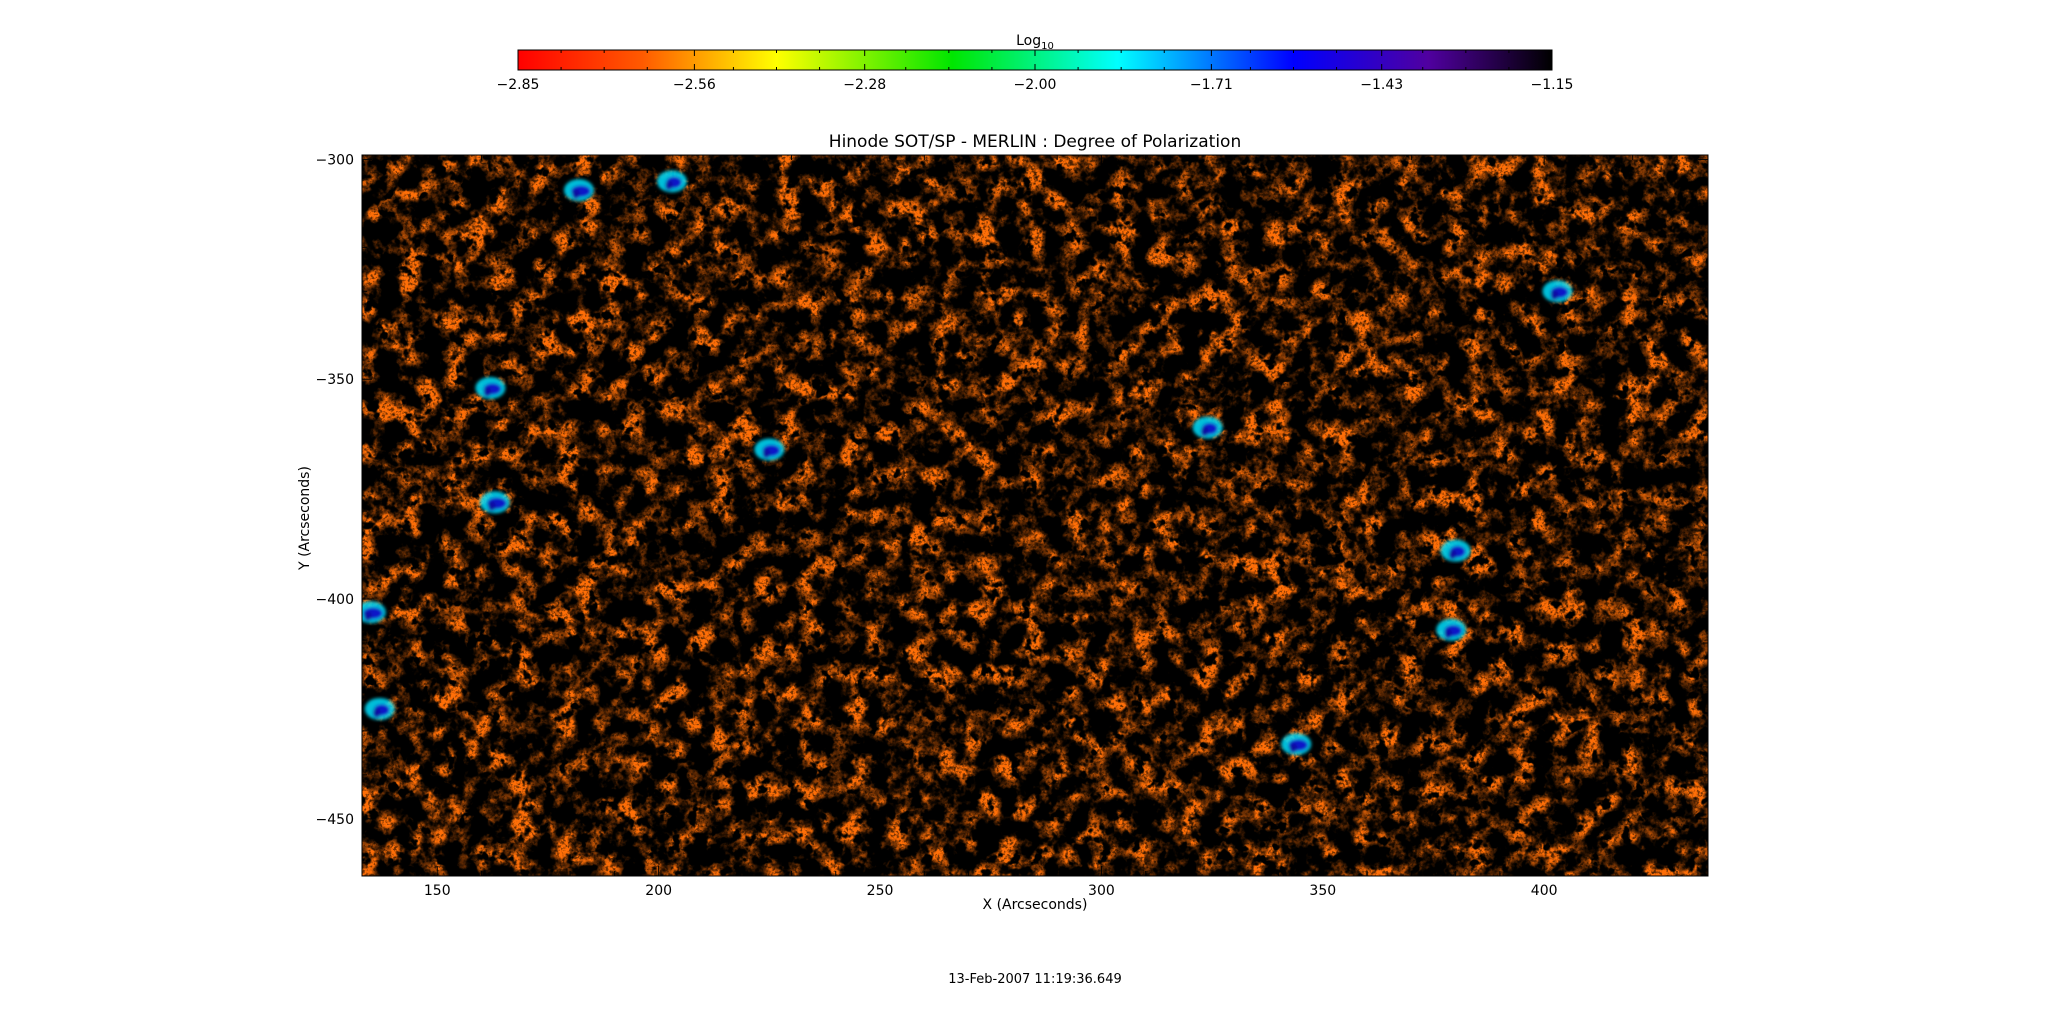 This screenshot has width=2047, height=1028. What do you see at coordinates (335, 380) in the screenshot?
I see `y-tick-label: −350` at bounding box center [335, 380].